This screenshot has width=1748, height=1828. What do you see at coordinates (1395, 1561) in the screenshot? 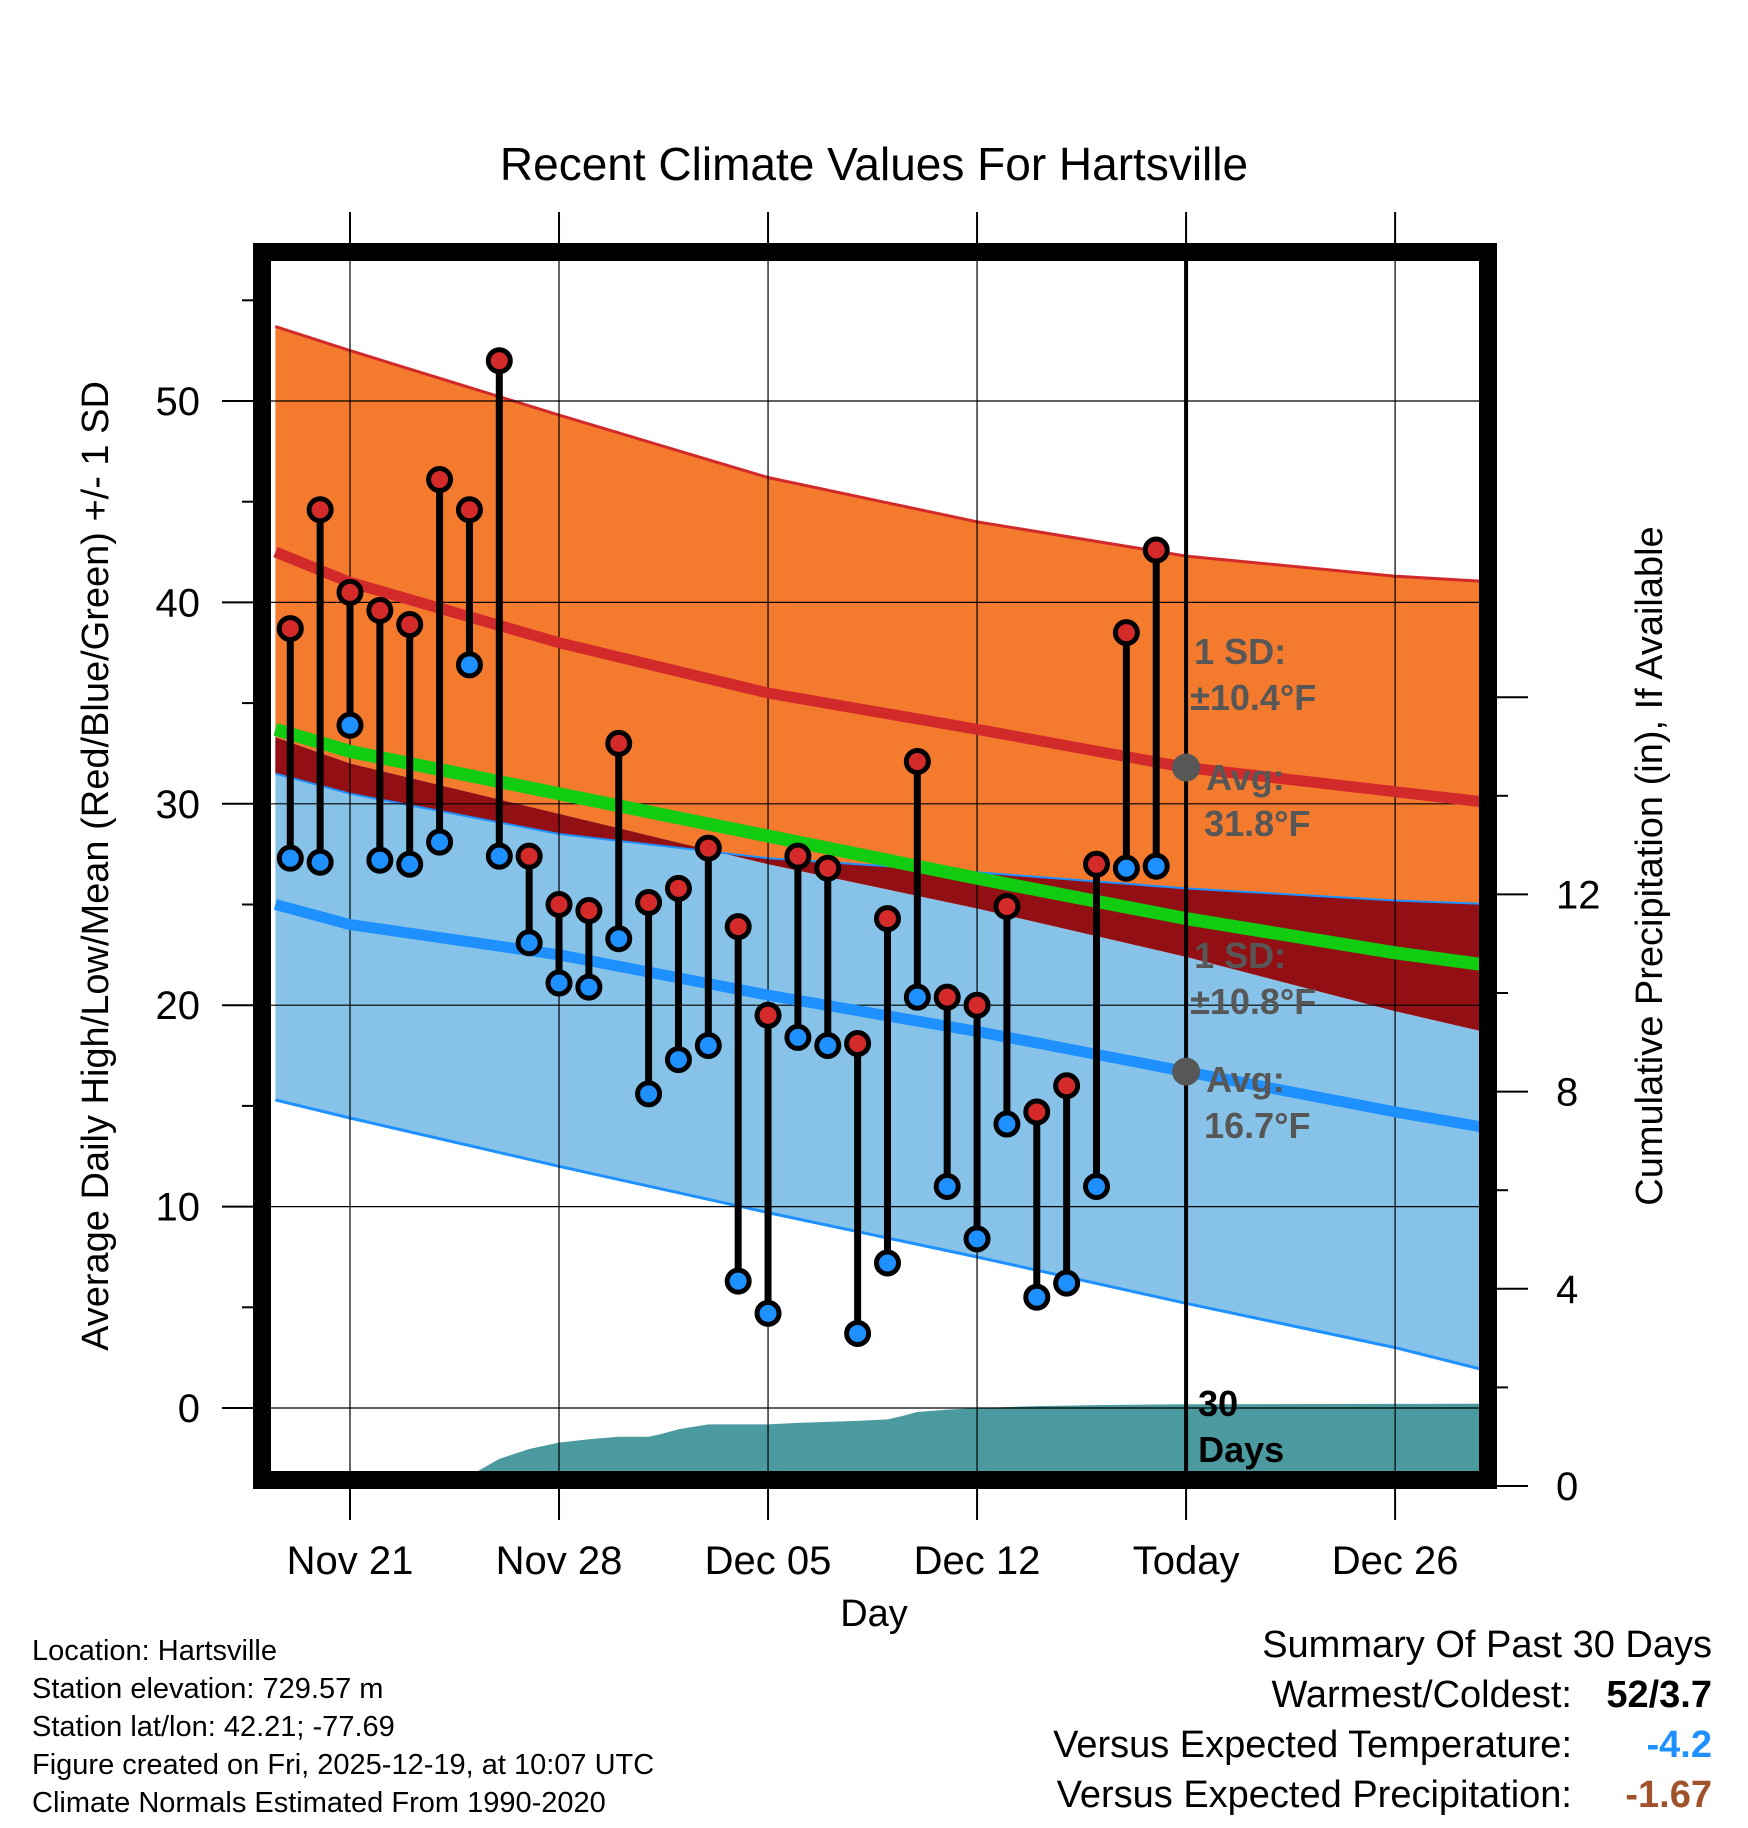
I see `x-tick-label: Dec 26` at bounding box center [1395, 1561].